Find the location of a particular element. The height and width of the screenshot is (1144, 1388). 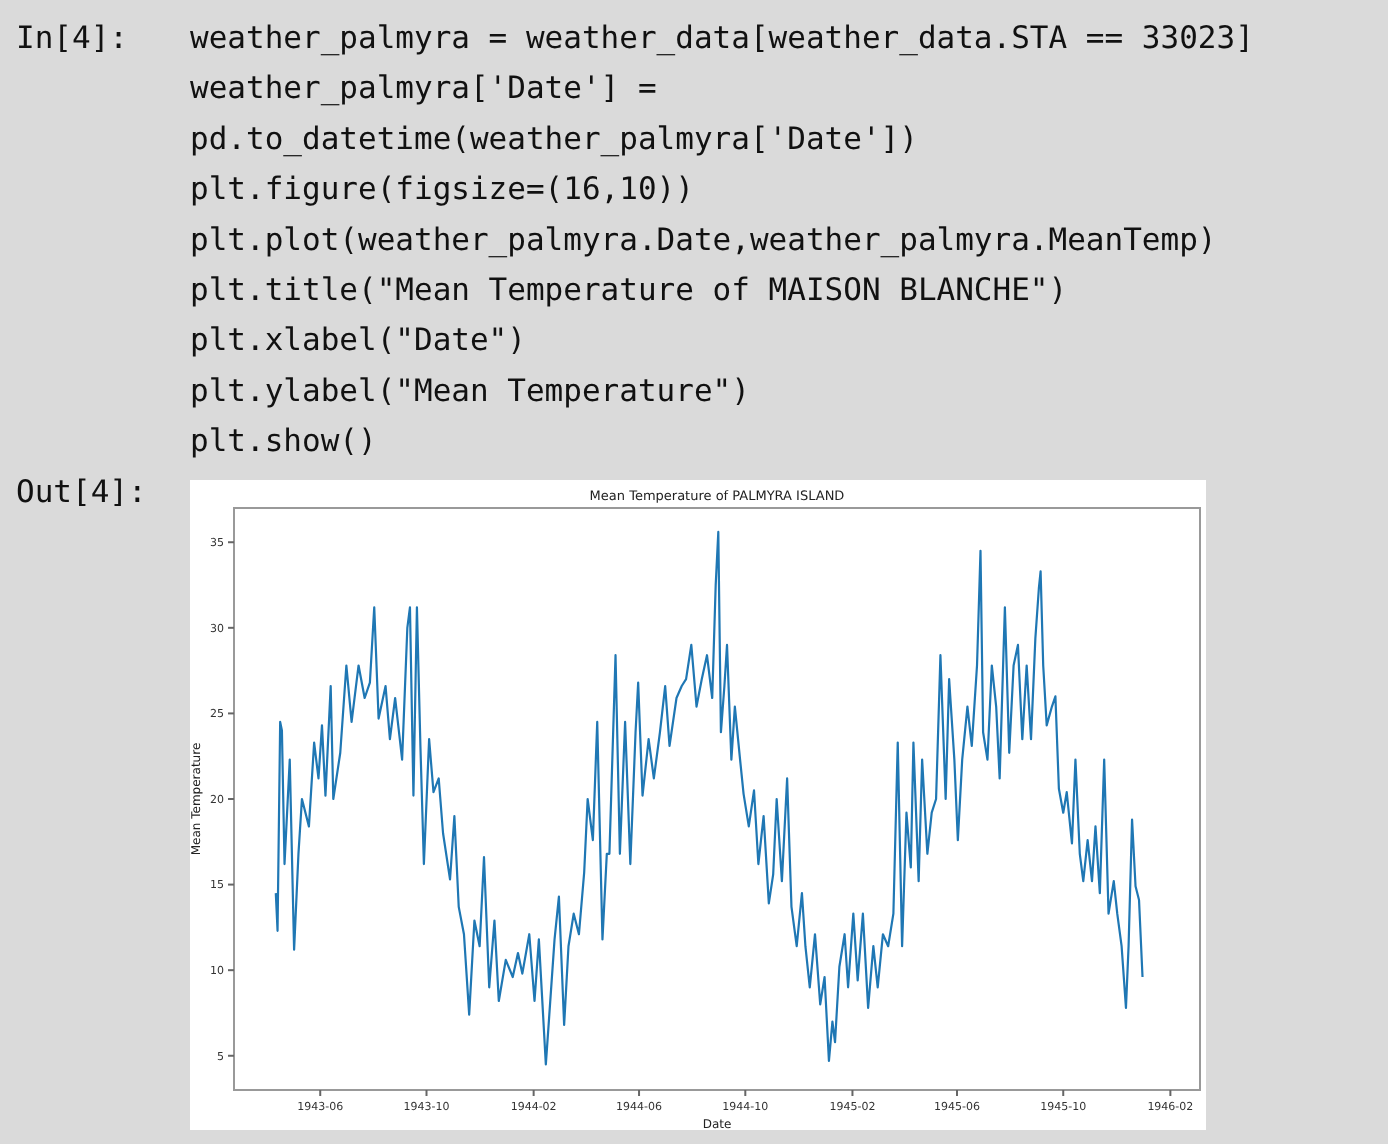

text: plt.ylabel("Mean Temperature") is located at coordinates (470, 390).